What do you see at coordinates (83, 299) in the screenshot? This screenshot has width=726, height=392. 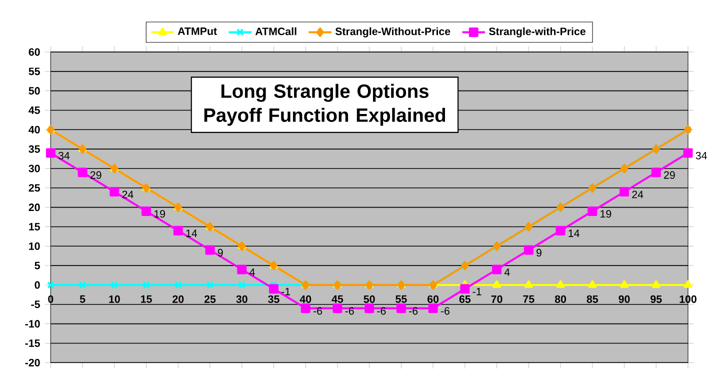 I see `x-tick-label: 5` at bounding box center [83, 299].